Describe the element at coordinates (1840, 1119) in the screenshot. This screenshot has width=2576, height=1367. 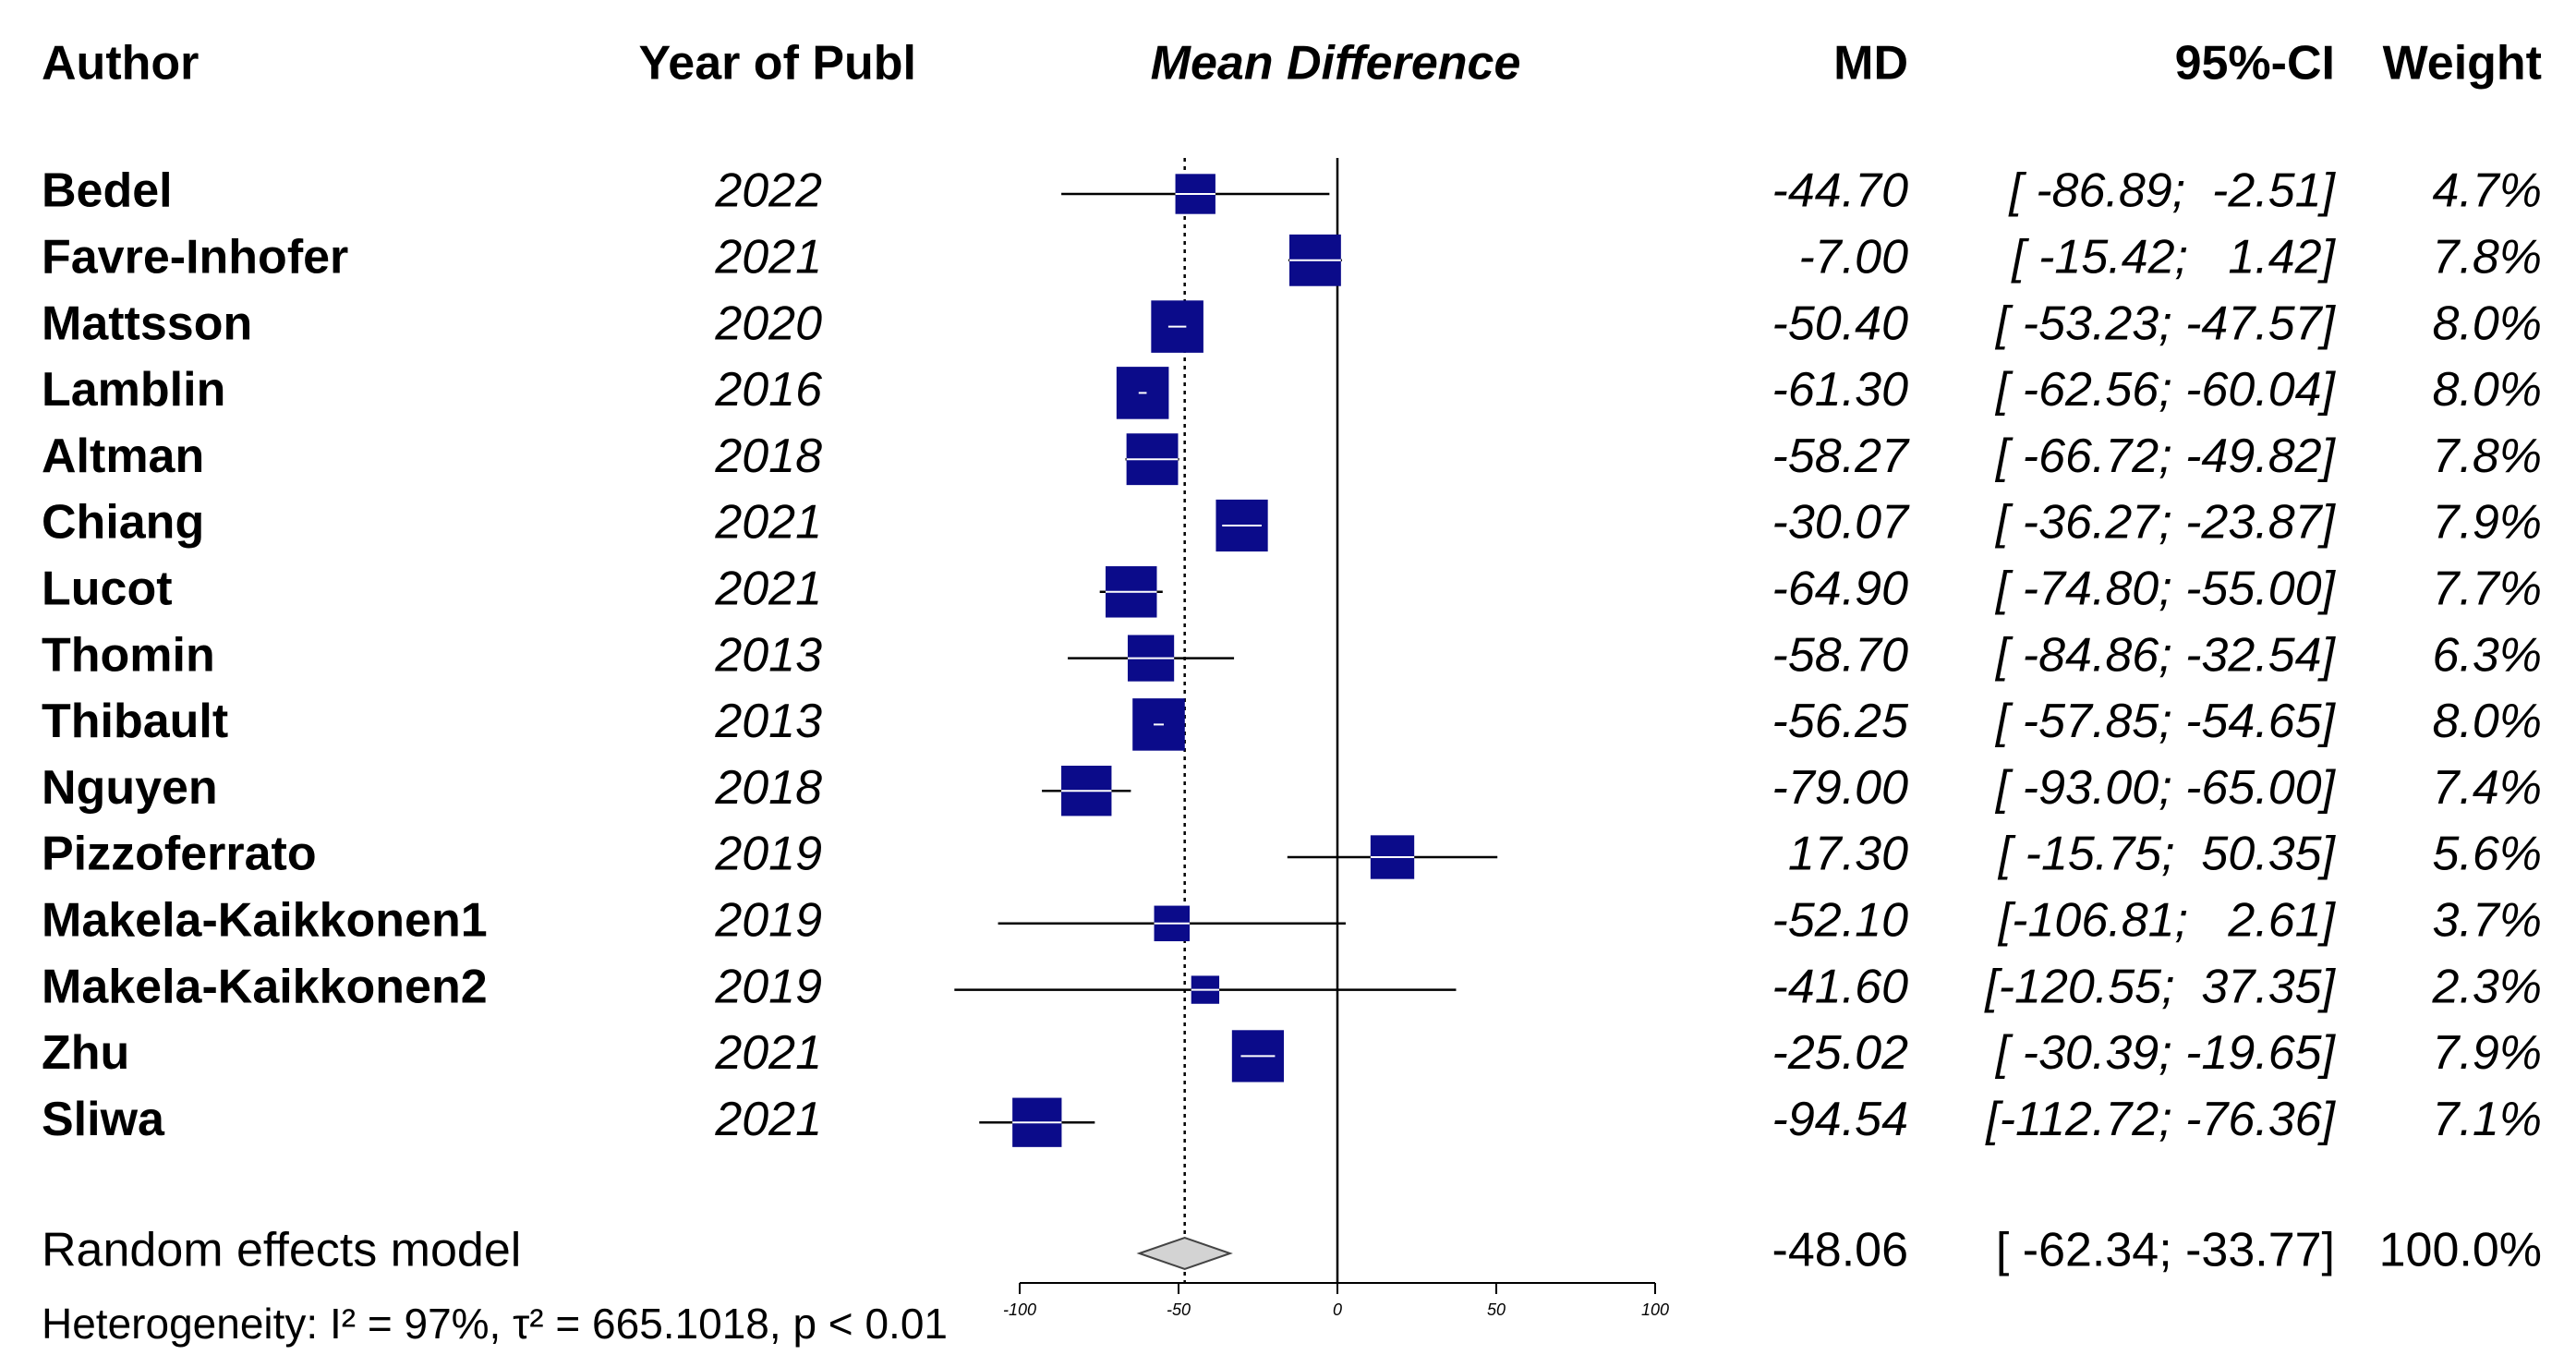
I see `md-label: -94.54` at that location.